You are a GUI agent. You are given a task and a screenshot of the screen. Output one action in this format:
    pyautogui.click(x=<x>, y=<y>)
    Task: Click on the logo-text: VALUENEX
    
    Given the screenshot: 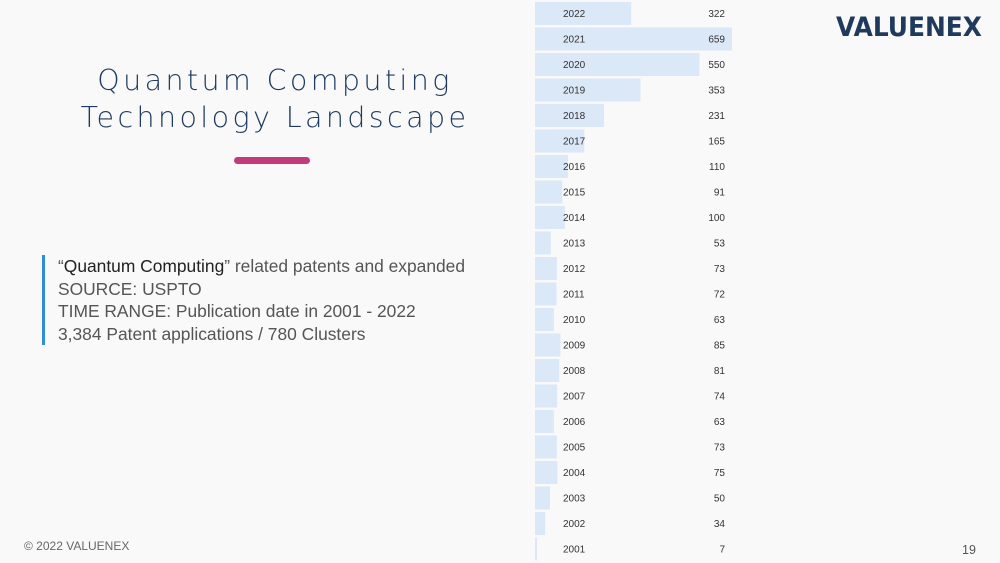 What is the action you would take?
    pyautogui.click(x=909, y=26)
    